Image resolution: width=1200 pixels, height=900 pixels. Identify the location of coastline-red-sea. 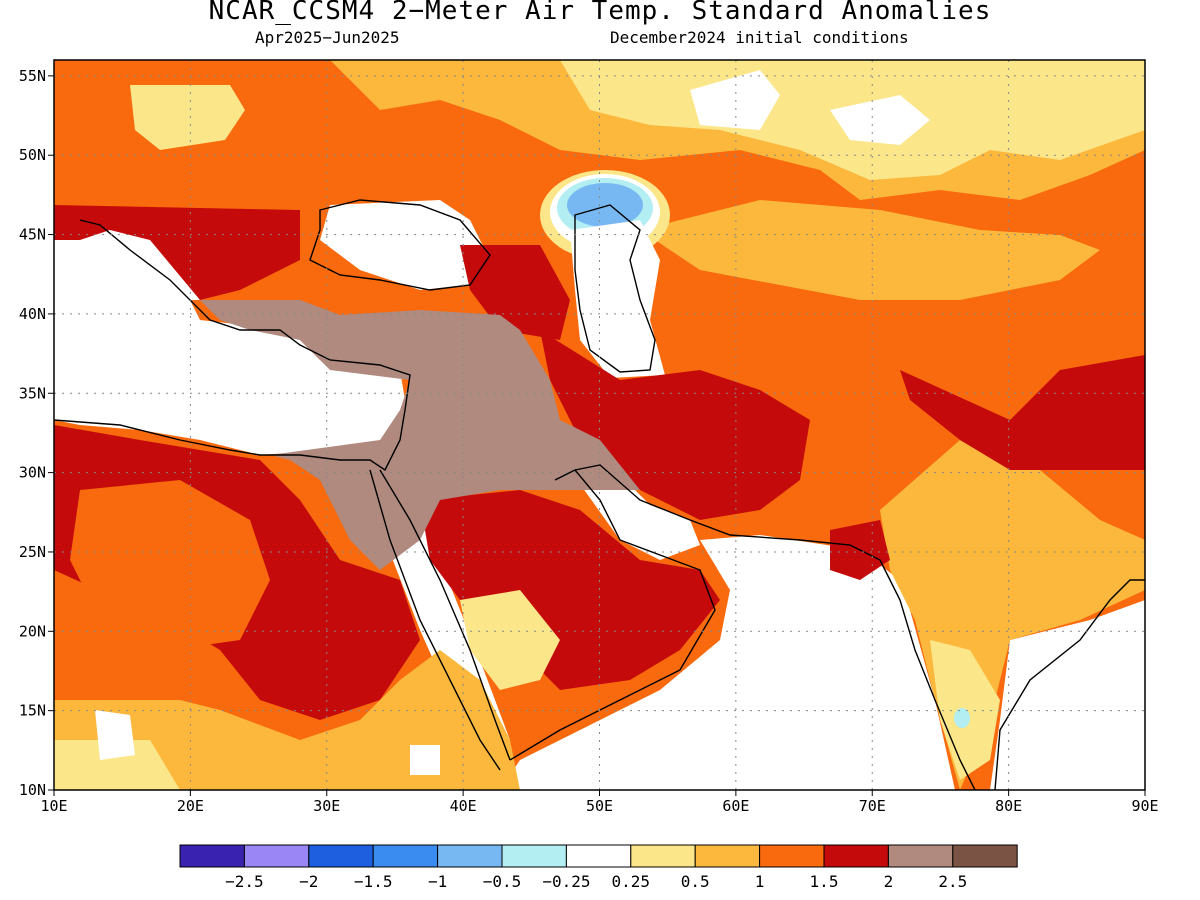
(445, 615).